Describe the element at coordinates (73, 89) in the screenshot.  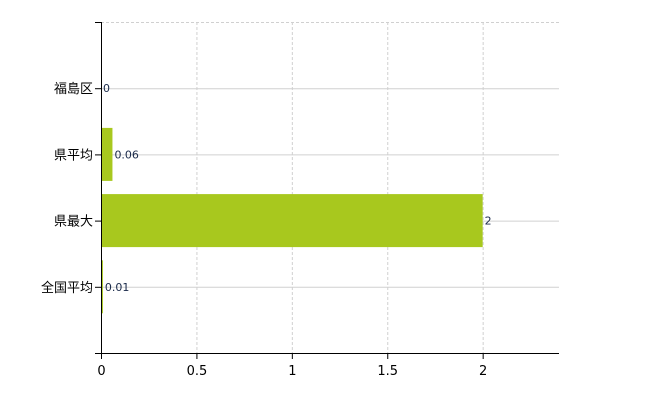
I see `y-tick-label: 福島区` at that location.